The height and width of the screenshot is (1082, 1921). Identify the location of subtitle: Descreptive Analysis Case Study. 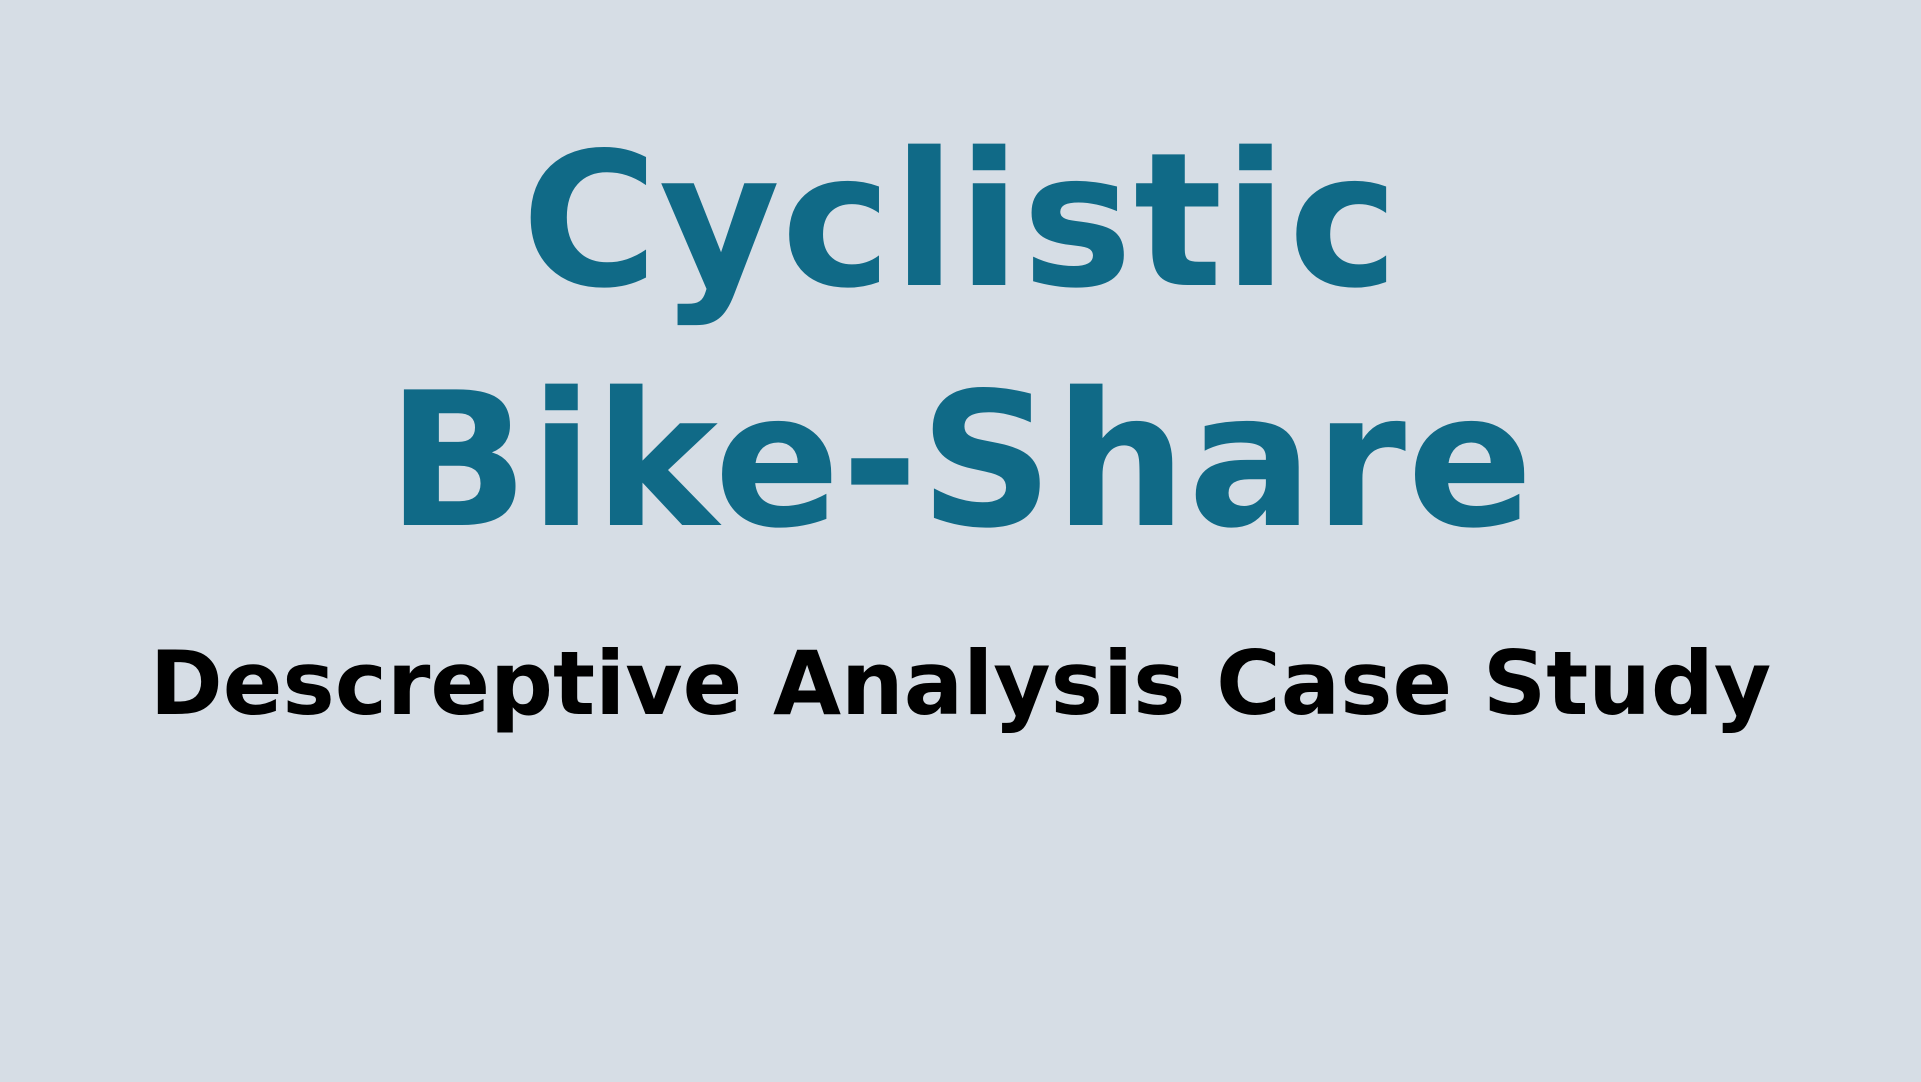
(960, 683).